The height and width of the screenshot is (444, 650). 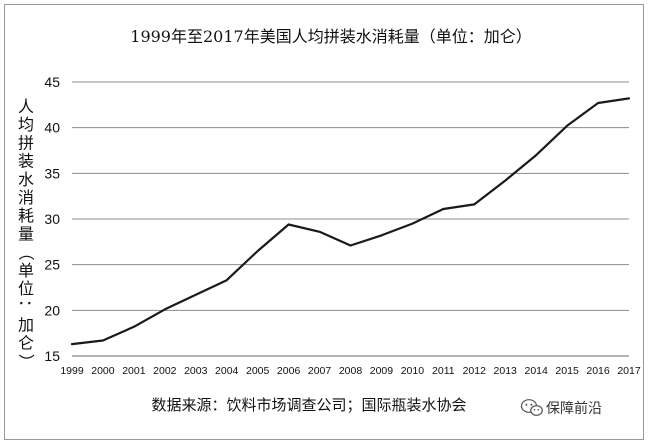 I want to click on y-tick-labels: 15 20 25 30 35 40 45, so click(x=52, y=219).